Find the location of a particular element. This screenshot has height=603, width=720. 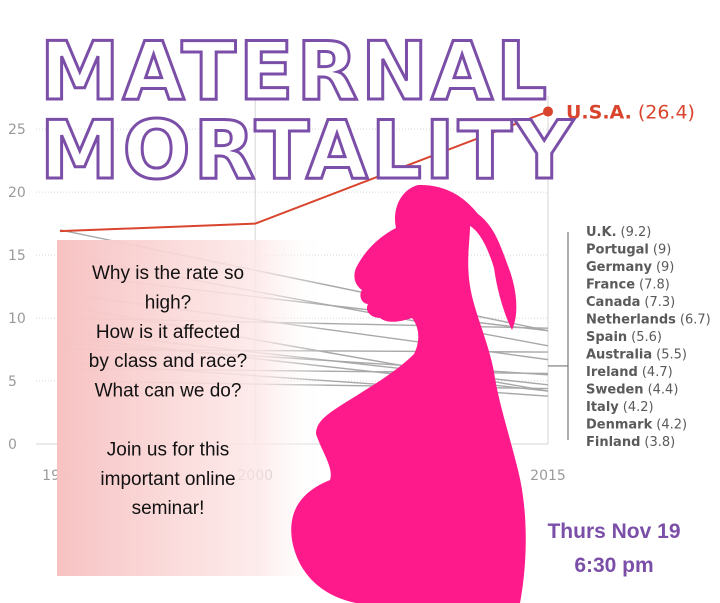

country-value: (7.3) is located at coordinates (659, 302).